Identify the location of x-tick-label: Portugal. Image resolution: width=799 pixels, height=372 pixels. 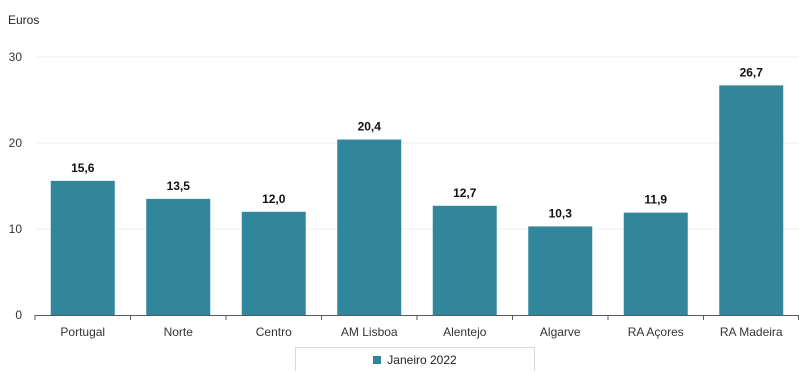
(82, 332).